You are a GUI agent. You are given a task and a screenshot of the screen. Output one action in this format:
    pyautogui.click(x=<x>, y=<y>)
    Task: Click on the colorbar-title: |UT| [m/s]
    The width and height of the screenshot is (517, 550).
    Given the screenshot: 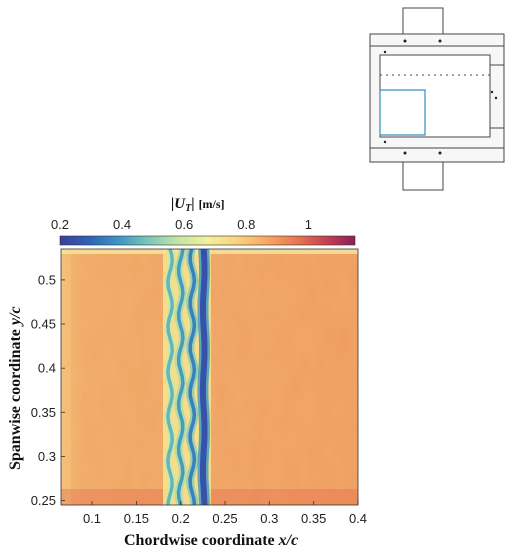 What is the action you would take?
    pyautogui.click(x=198, y=205)
    